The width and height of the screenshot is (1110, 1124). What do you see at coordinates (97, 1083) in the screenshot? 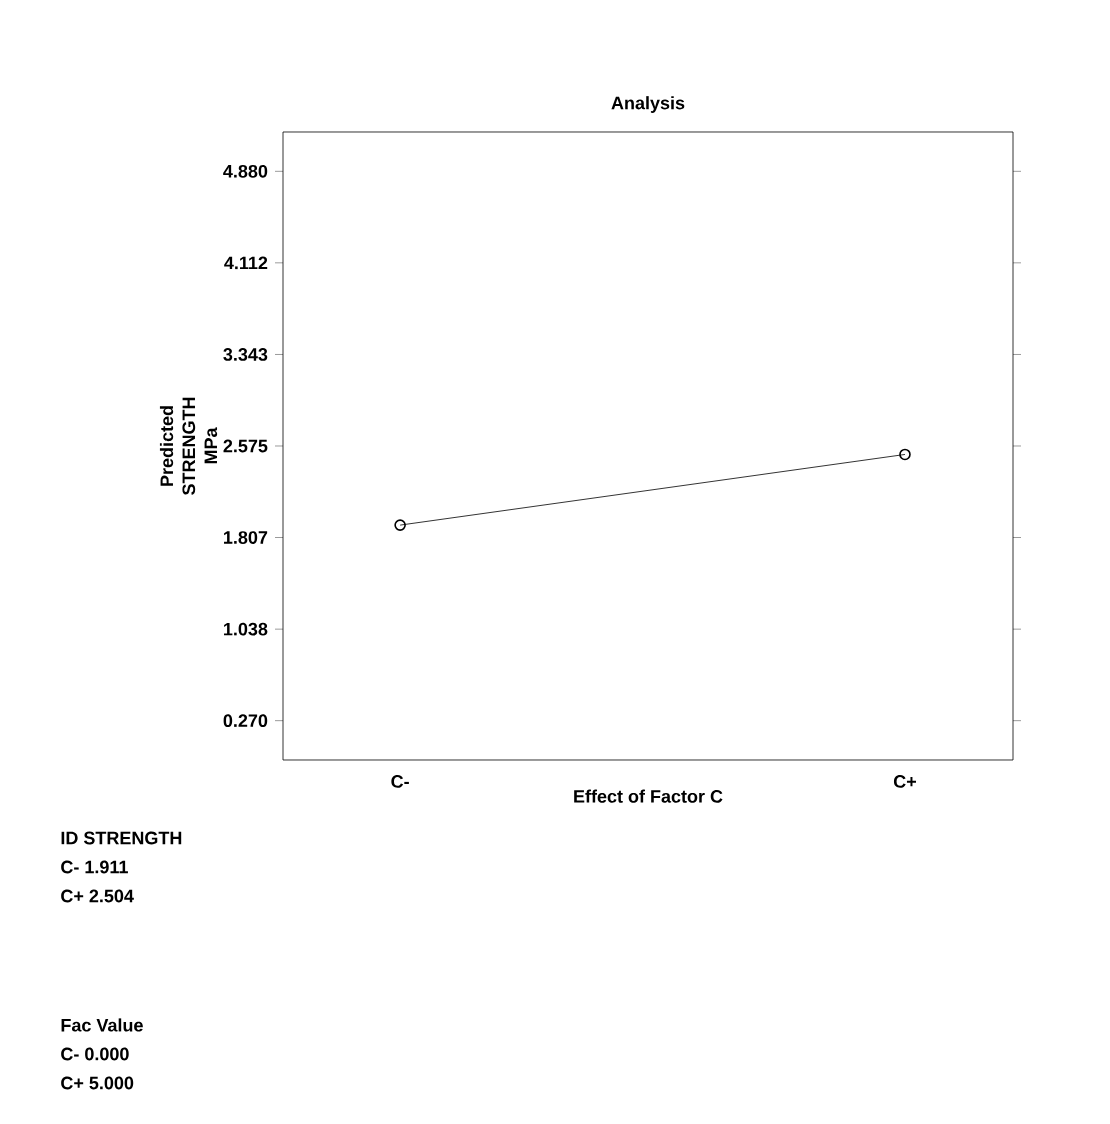
I see `text: C+ 5.000` at bounding box center [97, 1083].